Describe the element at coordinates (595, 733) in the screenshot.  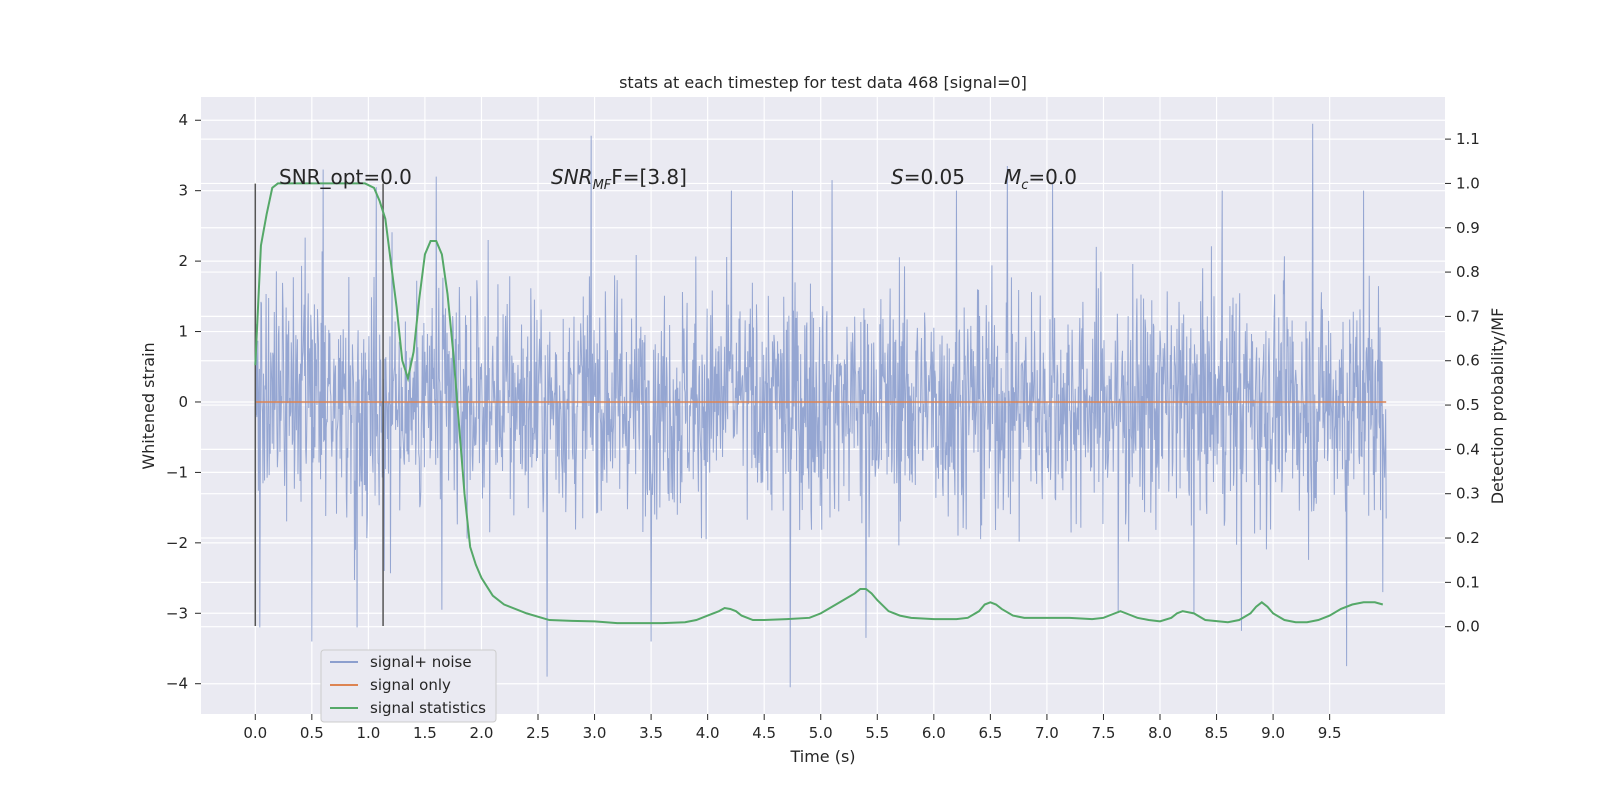
I see `x-tick-label: 3.0` at that location.